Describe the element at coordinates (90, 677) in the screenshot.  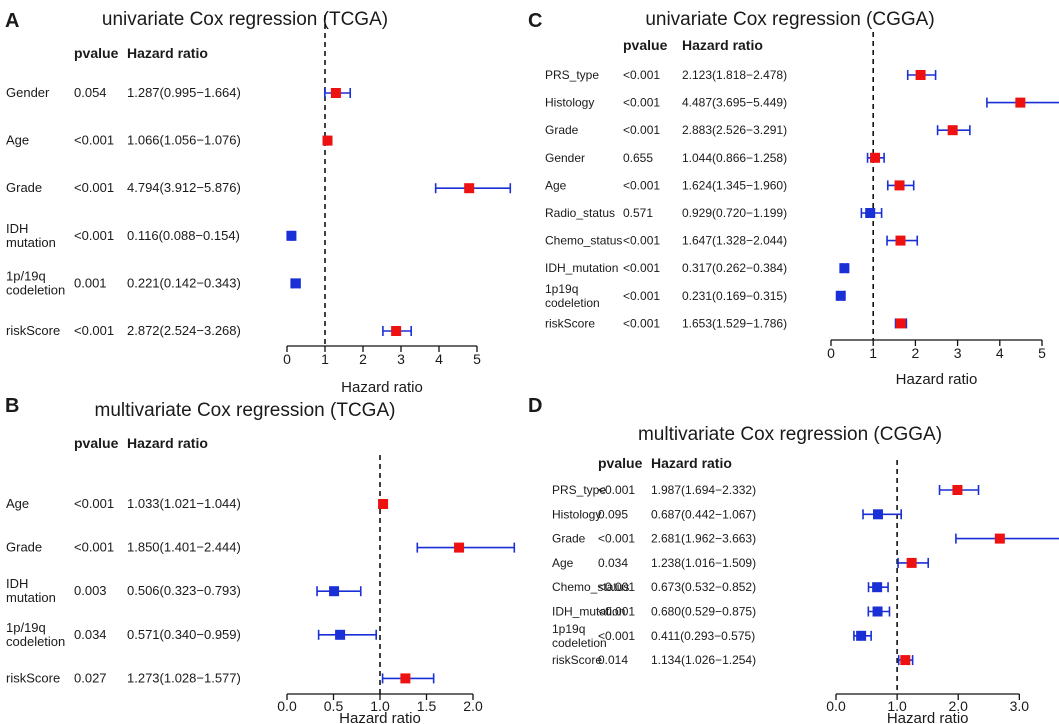
I see `row-pvalue: 0.027` at that location.